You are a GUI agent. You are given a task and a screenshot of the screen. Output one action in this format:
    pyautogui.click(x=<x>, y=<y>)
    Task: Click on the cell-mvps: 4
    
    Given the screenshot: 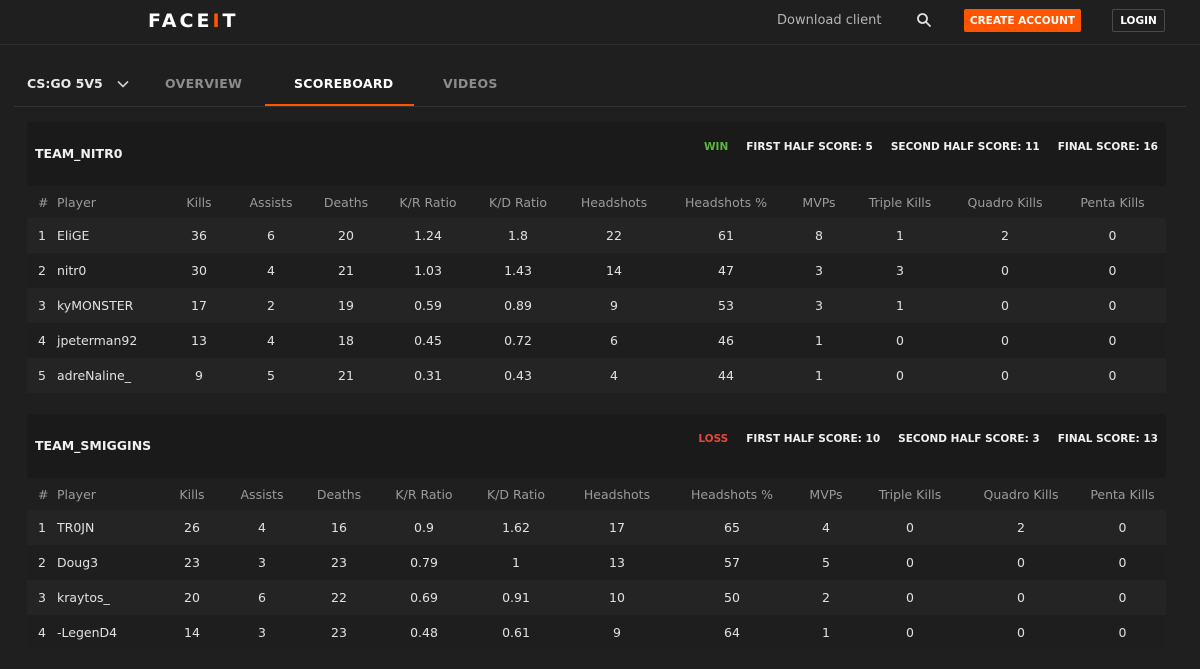 What is the action you would take?
    pyautogui.click(x=826, y=527)
    